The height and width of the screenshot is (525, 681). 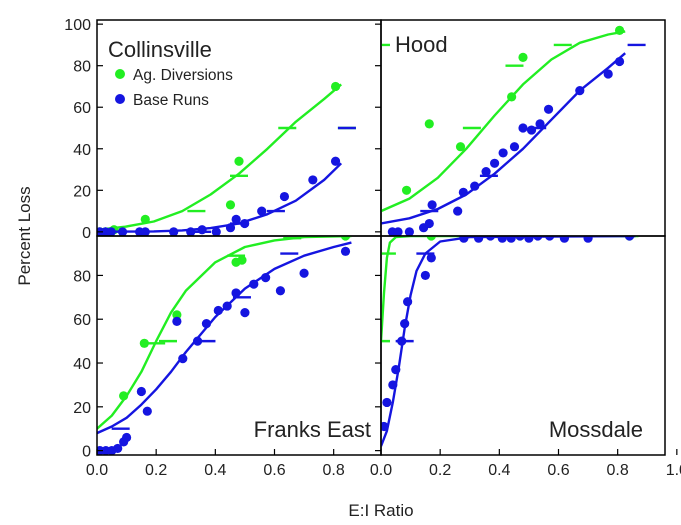 What do you see at coordinates (558, 470) in the screenshot?
I see `x-tick-label: 0.6` at bounding box center [558, 470].